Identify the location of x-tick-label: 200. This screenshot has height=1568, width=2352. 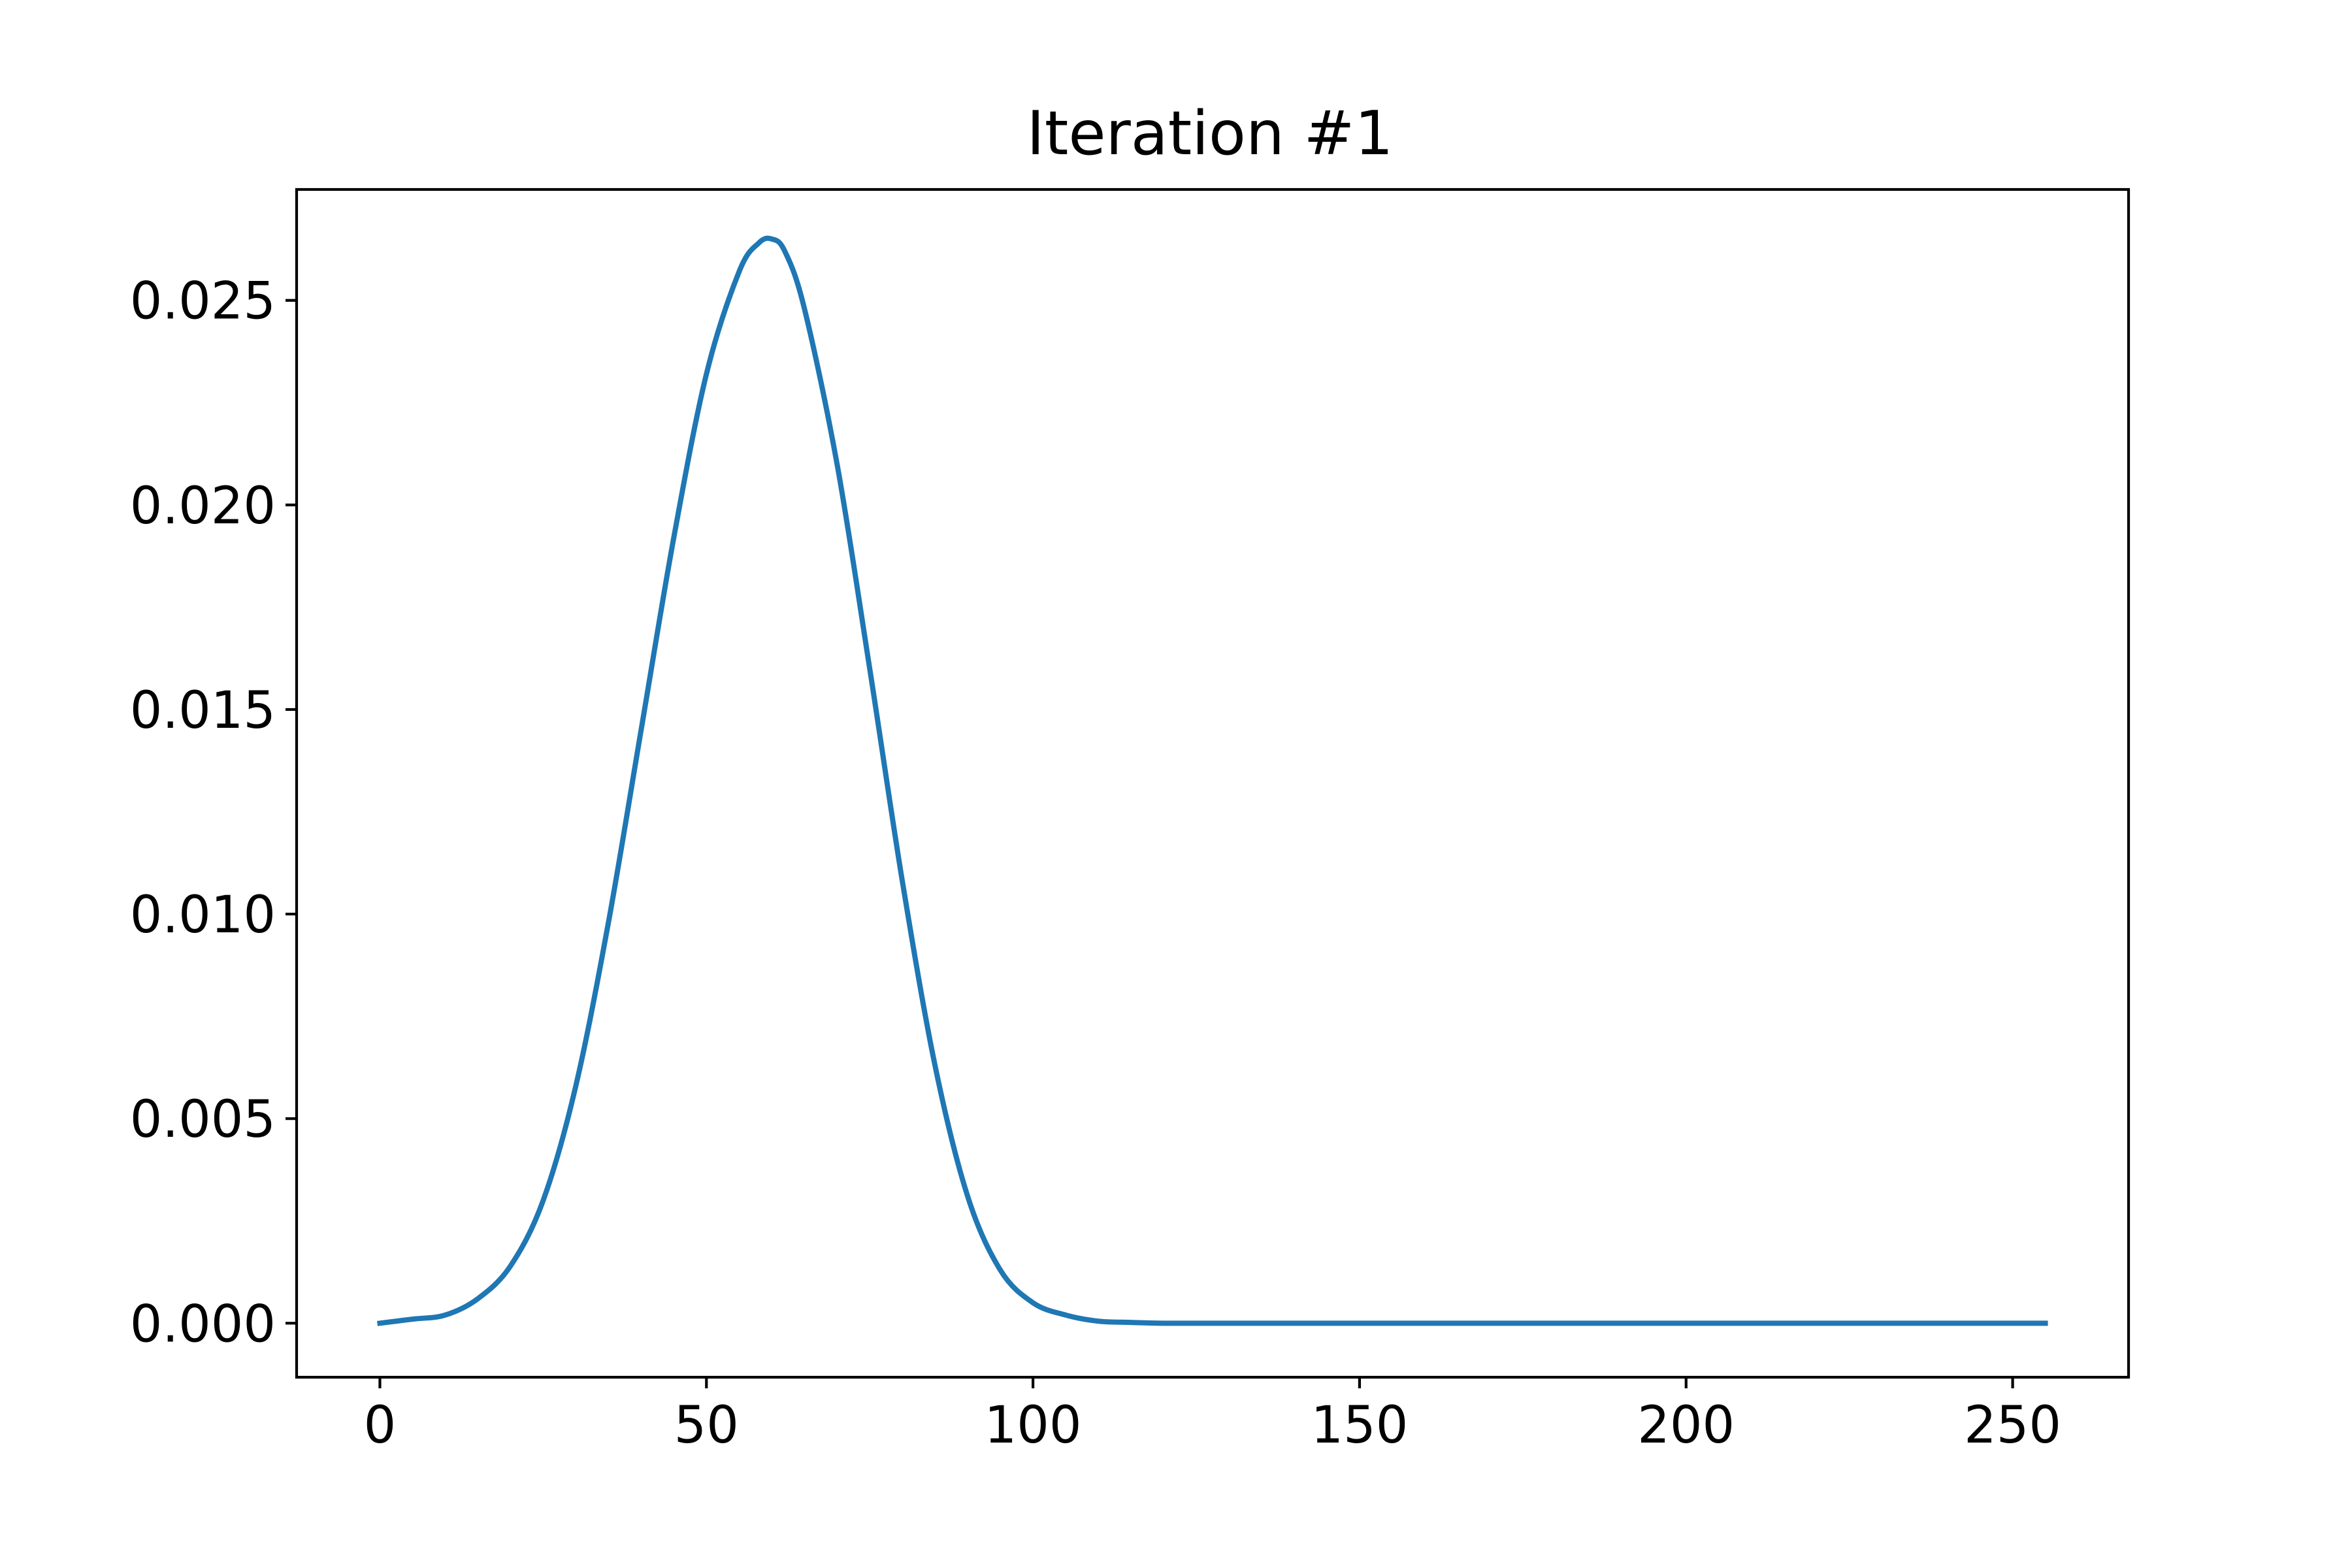
(1686, 1425).